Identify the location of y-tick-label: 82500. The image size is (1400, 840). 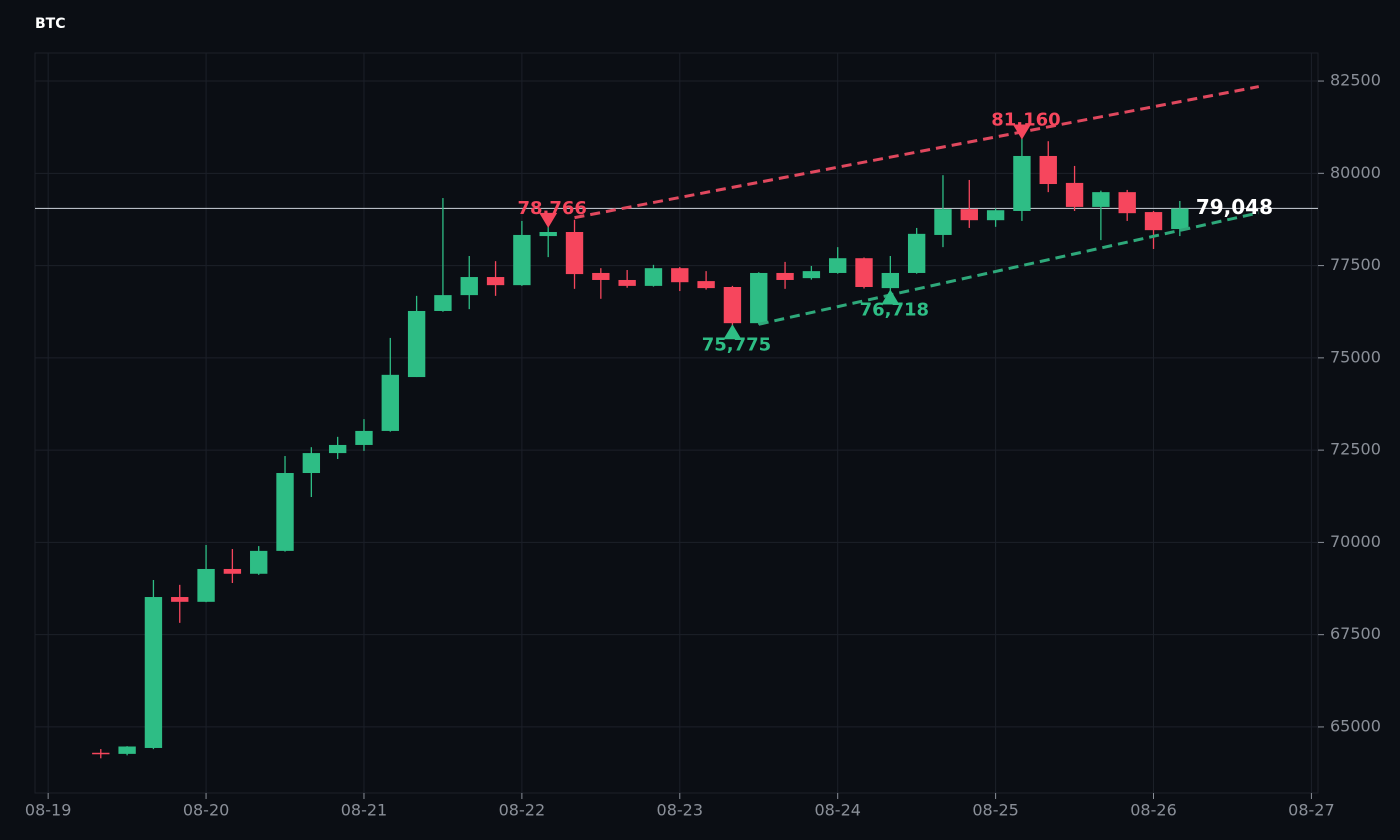
(1355, 80).